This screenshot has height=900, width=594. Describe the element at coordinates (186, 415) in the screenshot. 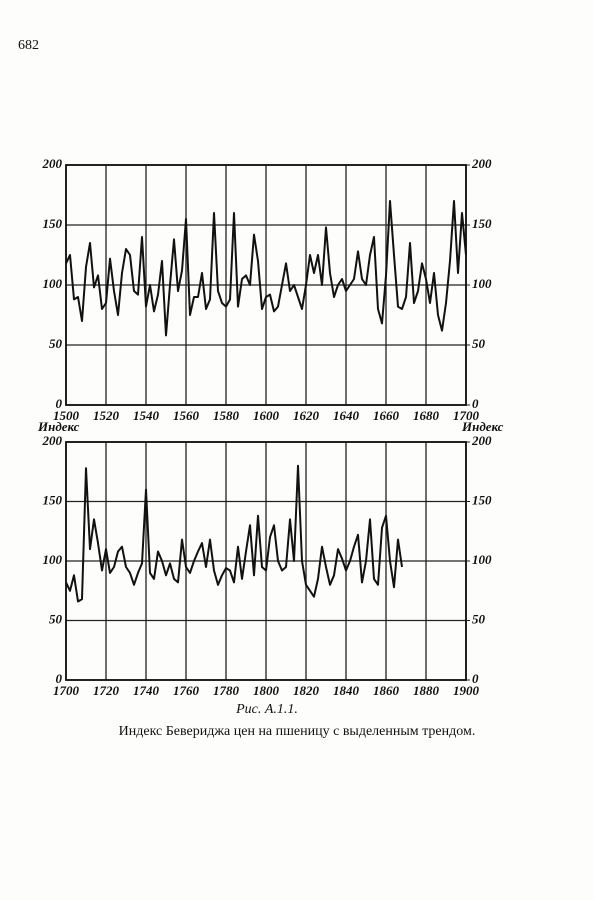

I see `x-tick-label: 1560` at that location.